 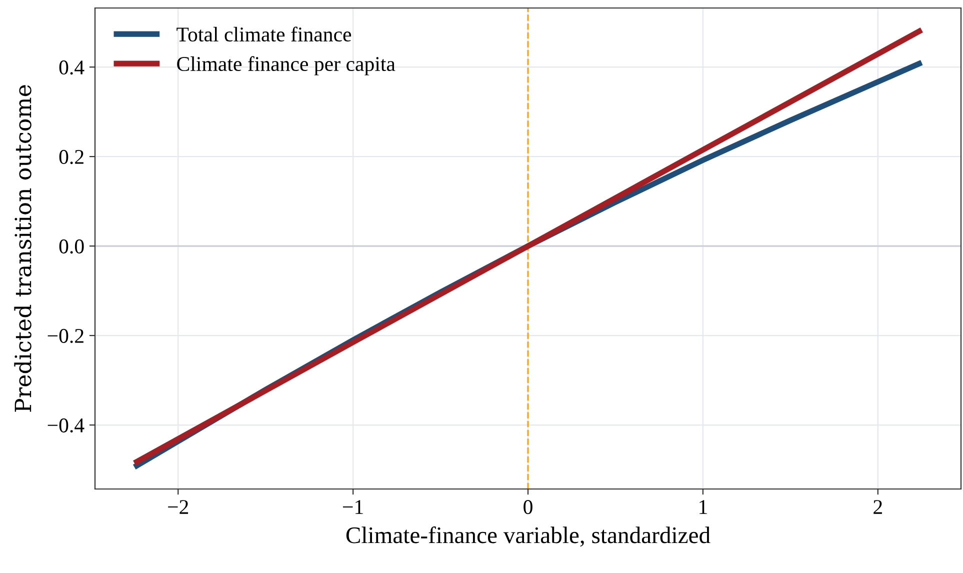 I want to click on legend-label: Total climate finance, so click(x=264, y=34).